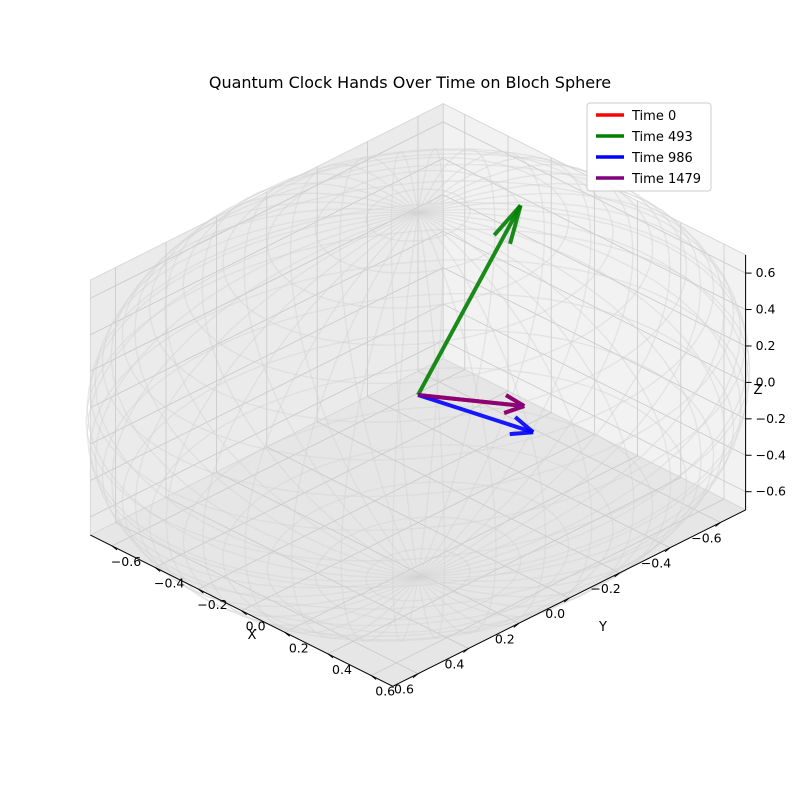 The image size is (800, 800). I want to click on x-axis-label: X, so click(252, 635).